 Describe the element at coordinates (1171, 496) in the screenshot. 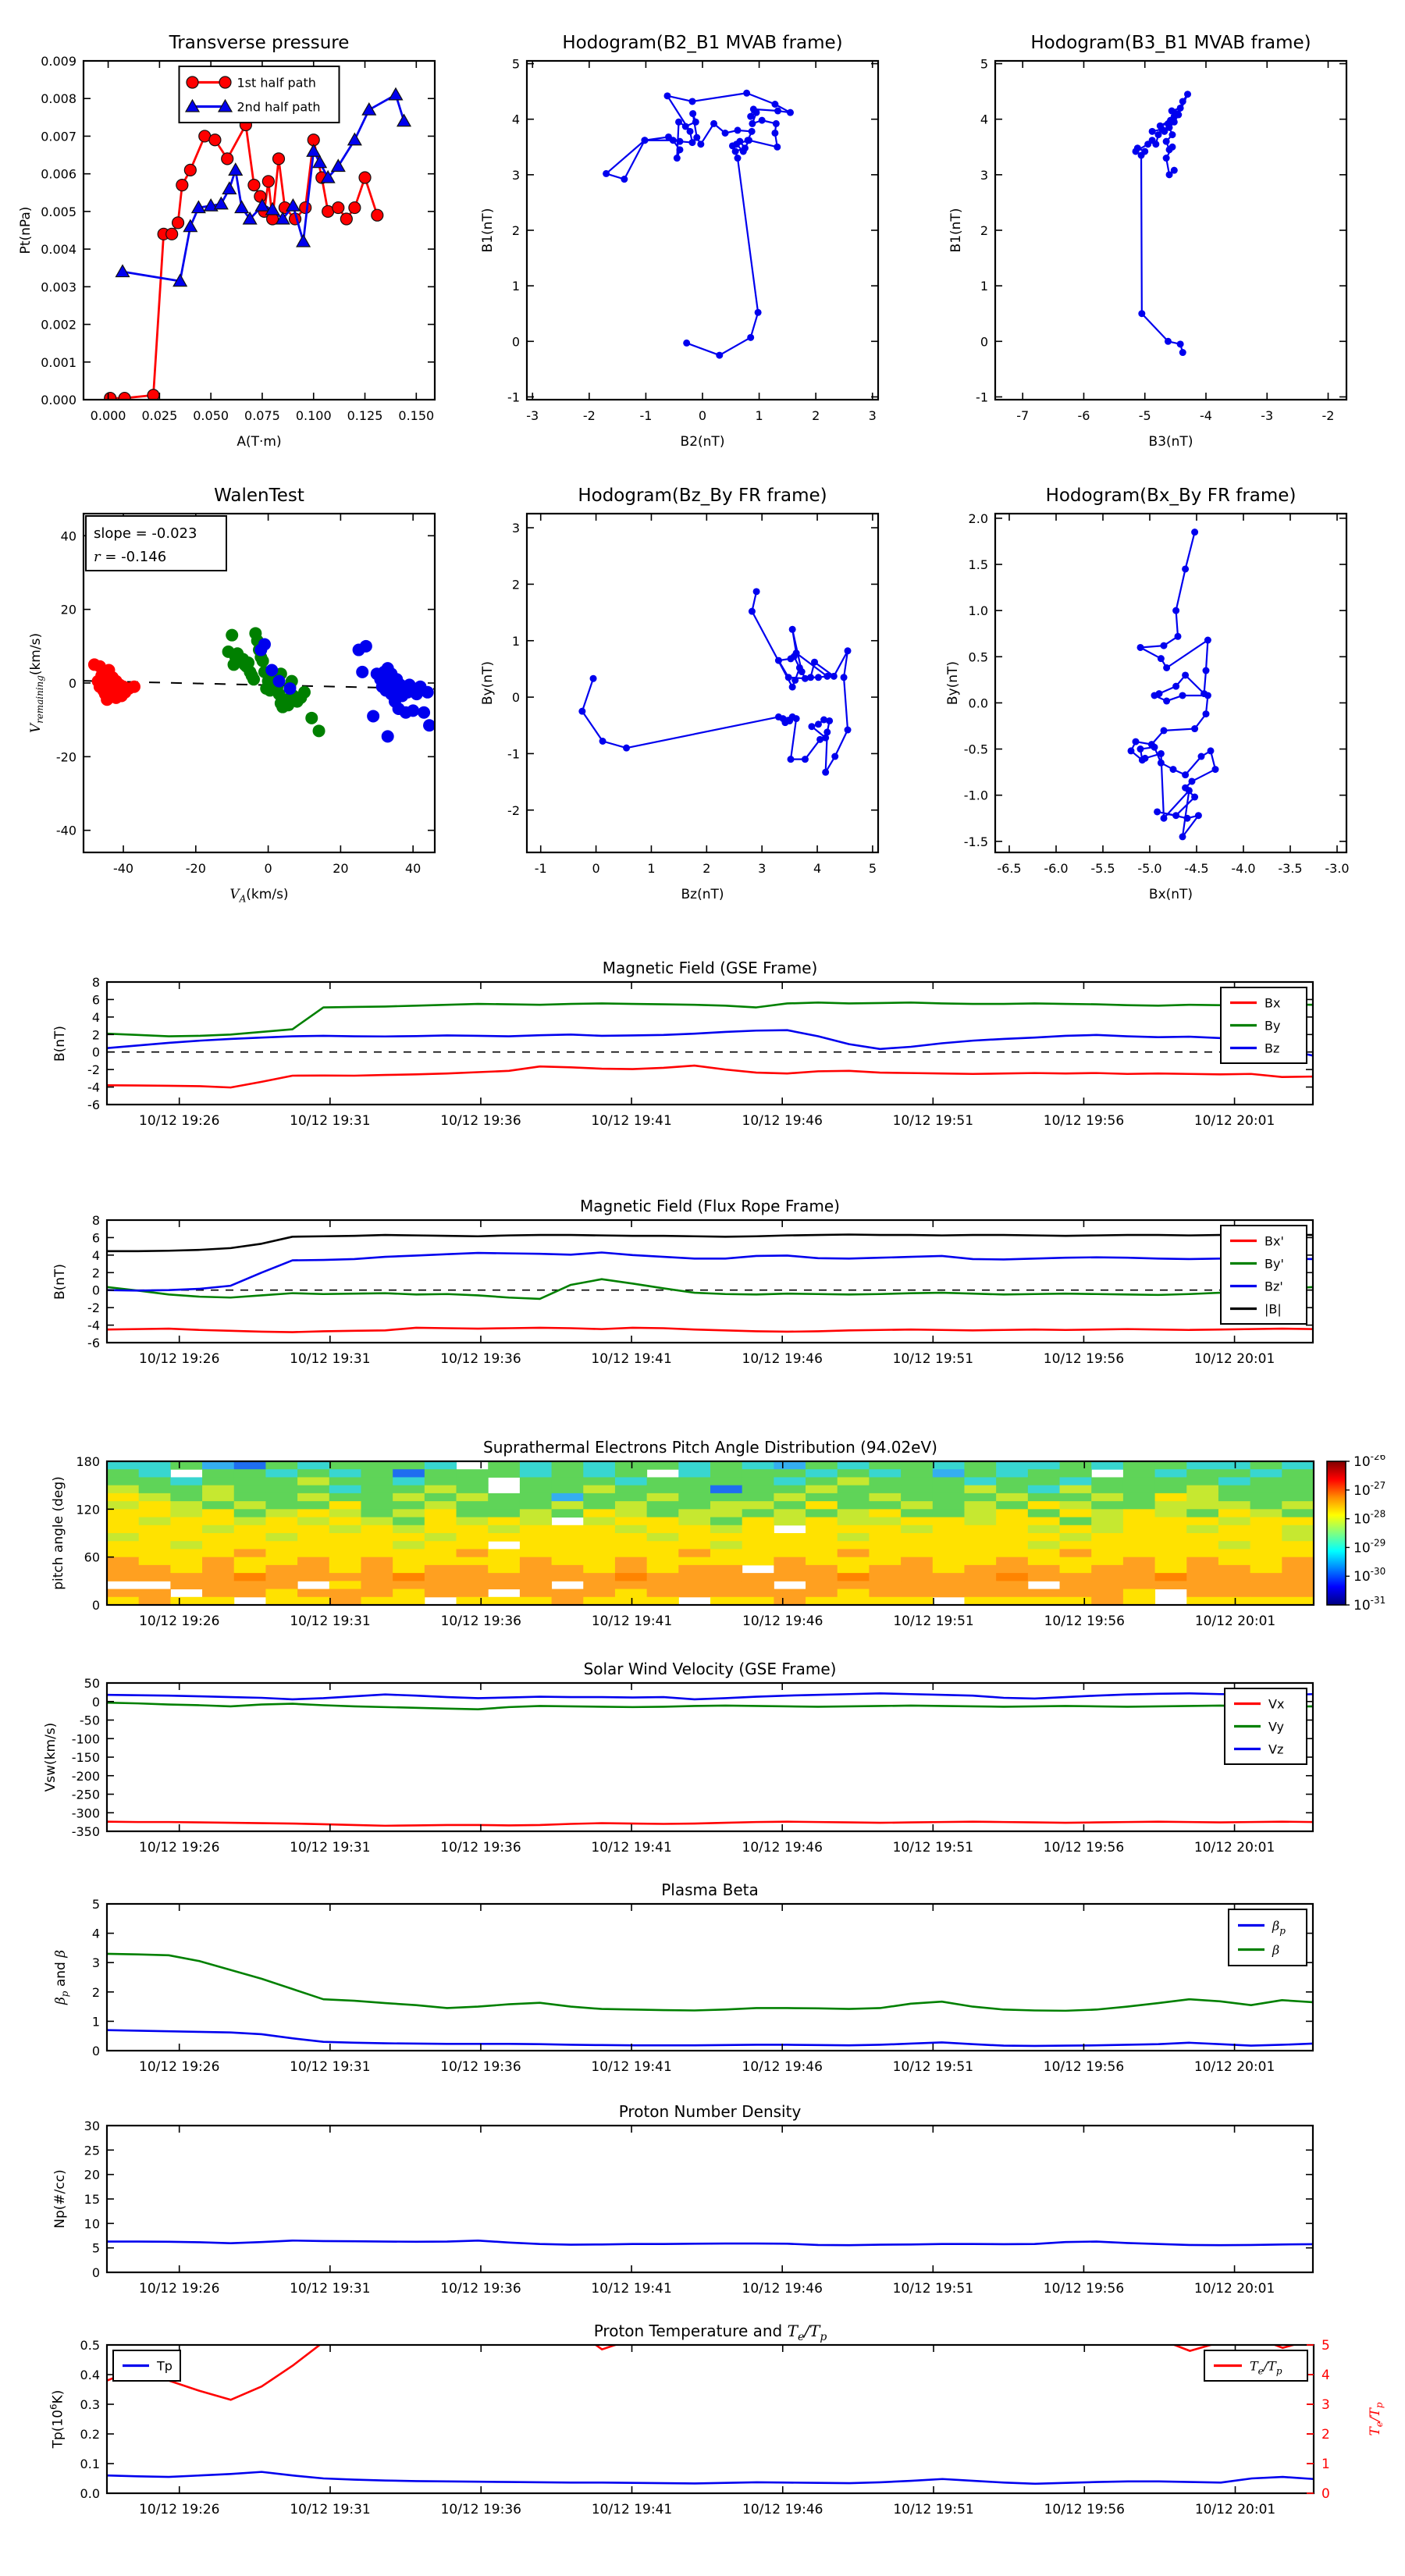

I see `panel-title: Hodogram(Bx_By FR frame)` at that location.